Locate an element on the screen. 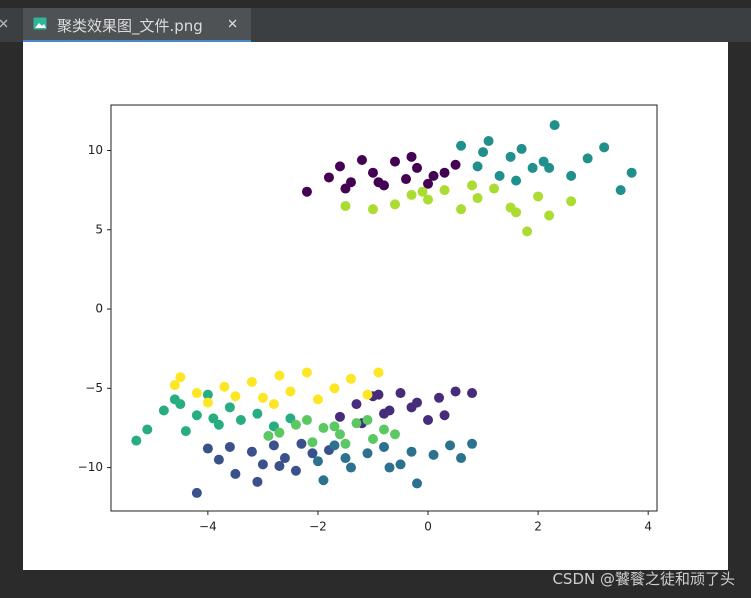  tab: 聚类效果图_文件.png is located at coordinates (137, 25).